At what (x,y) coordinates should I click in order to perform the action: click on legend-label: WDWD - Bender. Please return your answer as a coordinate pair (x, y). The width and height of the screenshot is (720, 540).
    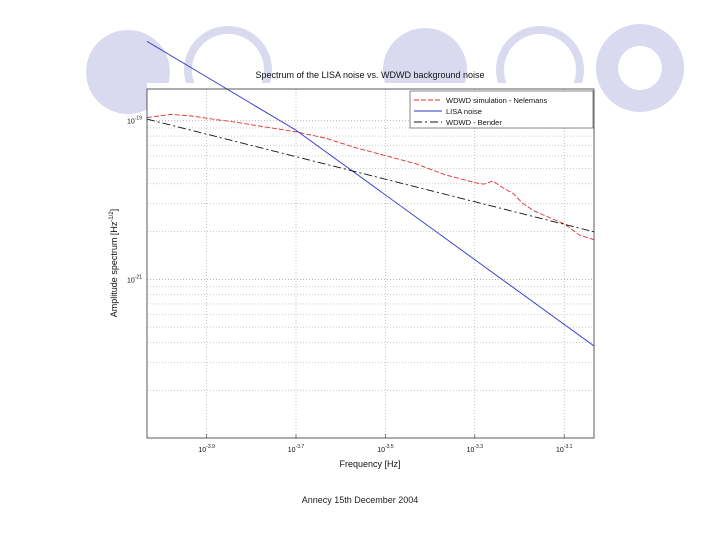
    Looking at the image, I should click on (474, 122).